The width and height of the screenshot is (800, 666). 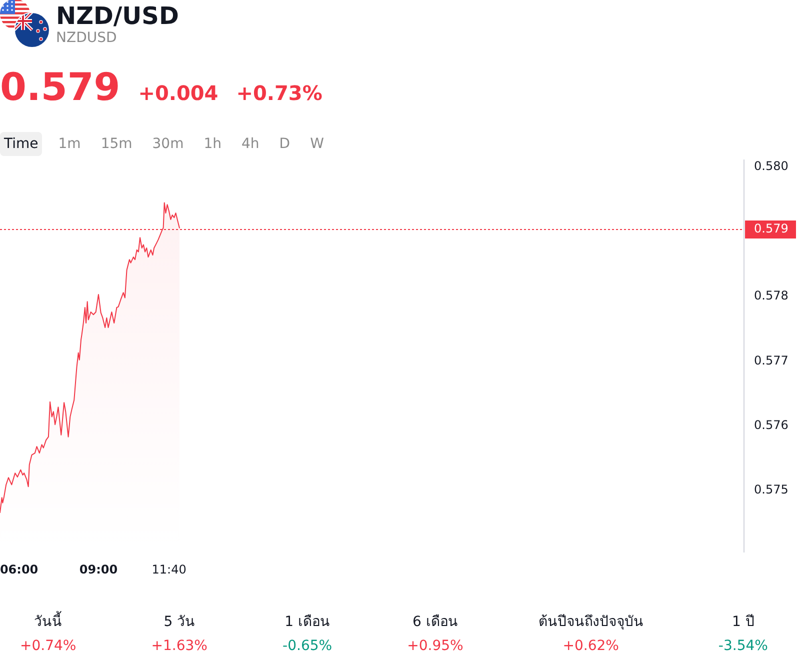 What do you see at coordinates (591, 622) in the screenshot?
I see `category-label: ต้นปีจนถึงปัจจุบัน` at bounding box center [591, 622].